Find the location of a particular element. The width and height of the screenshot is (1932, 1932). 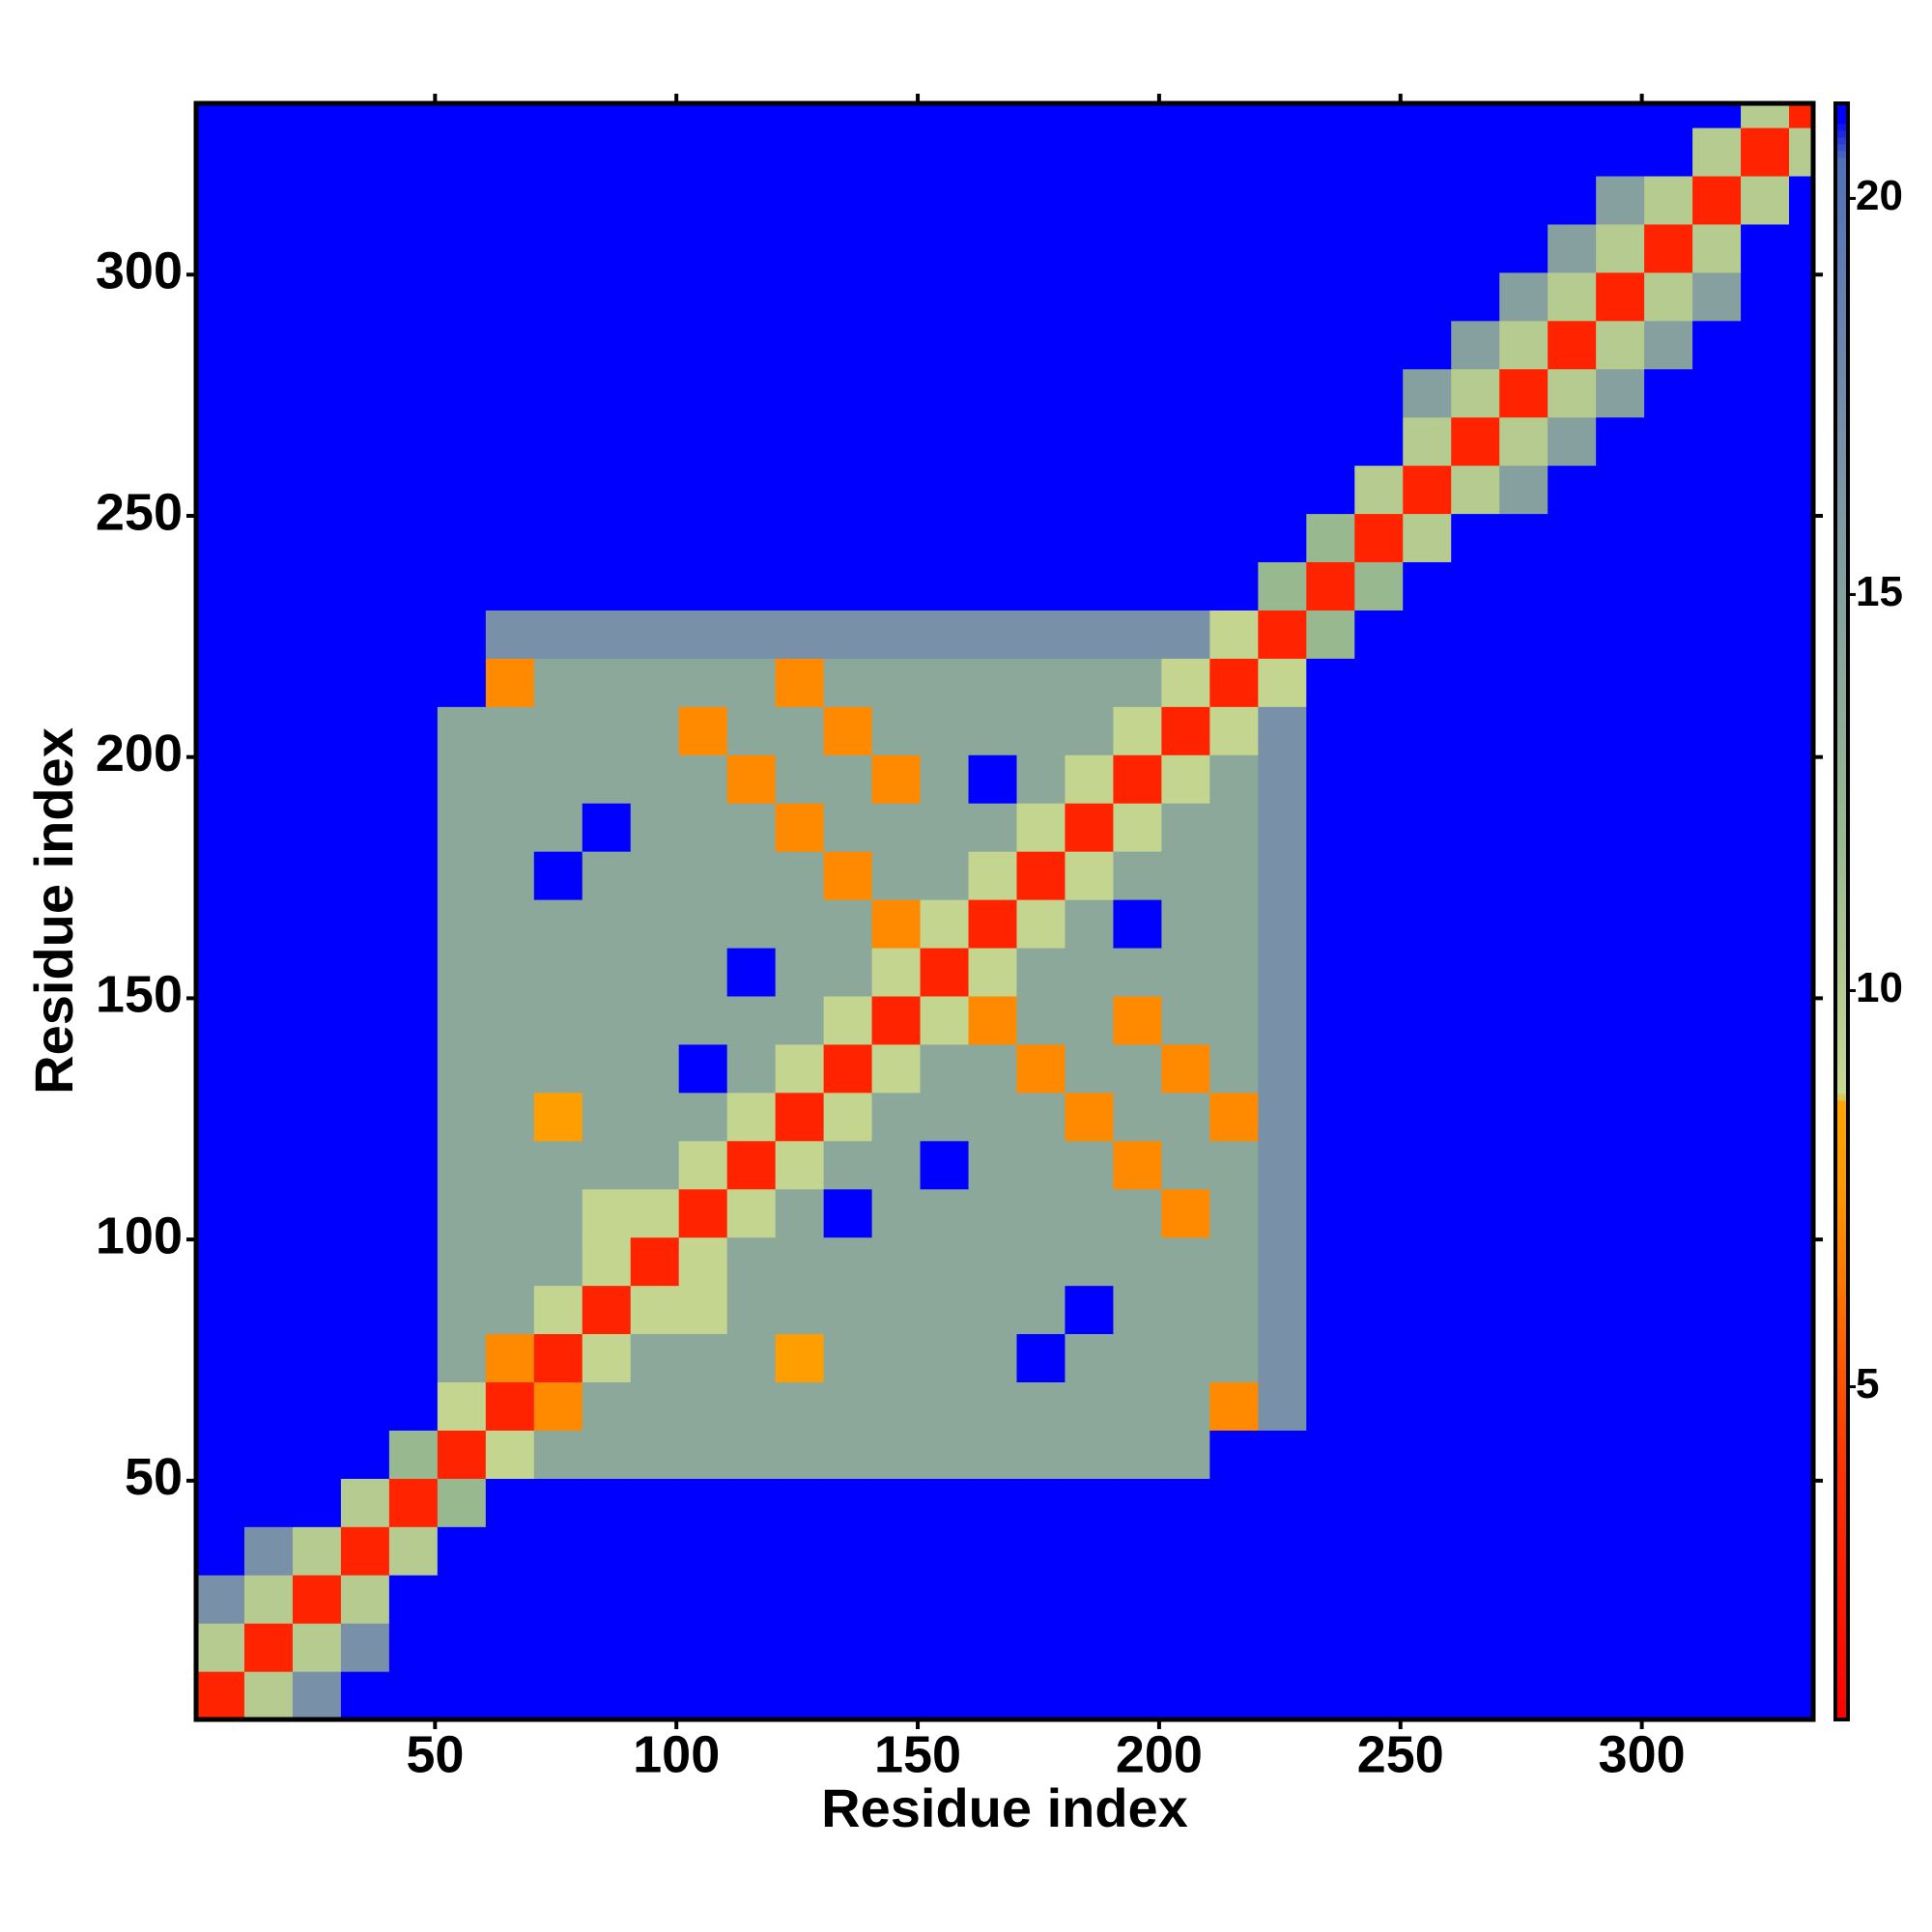

x-tick-label: 50 is located at coordinates (435, 1754).